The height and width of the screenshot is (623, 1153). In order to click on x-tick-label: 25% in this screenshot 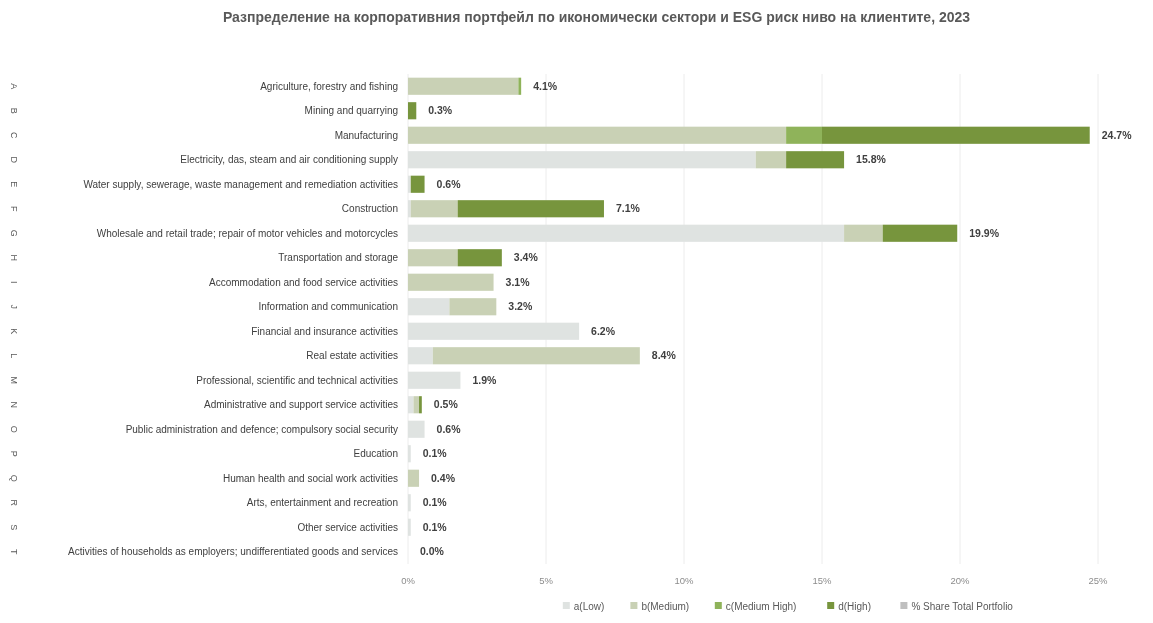, I will do `click(1098, 580)`.